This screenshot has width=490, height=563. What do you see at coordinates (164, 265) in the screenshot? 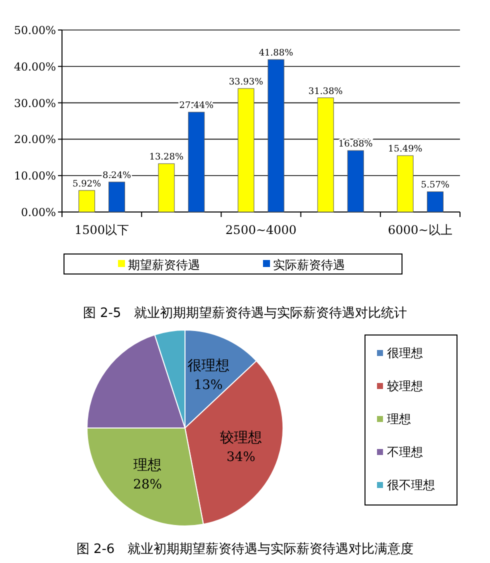
I see `legend-label: 期望薪资待遇` at bounding box center [164, 265].